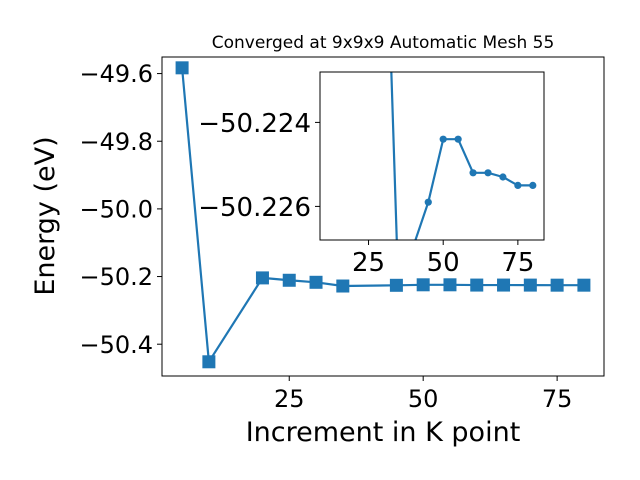 This screenshot has height=480, width=640. What do you see at coordinates (254, 208) in the screenshot?
I see `inset-y-tick-label: −50.226` at bounding box center [254, 208].